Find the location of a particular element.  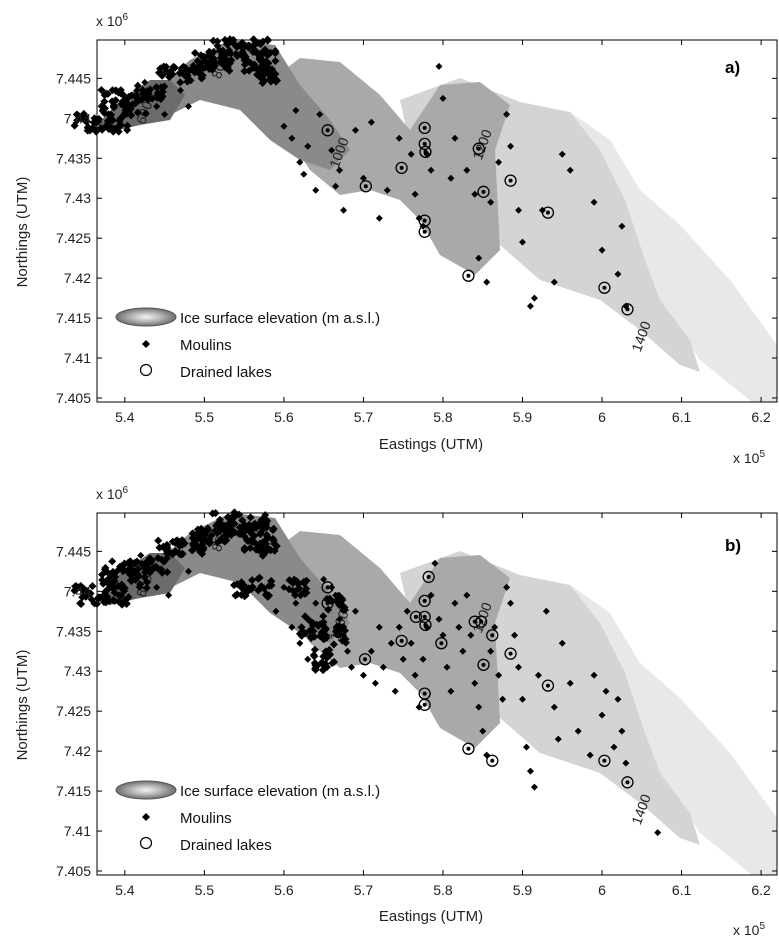

y-tick-label: 7.42 is located at coordinates (77, 751).